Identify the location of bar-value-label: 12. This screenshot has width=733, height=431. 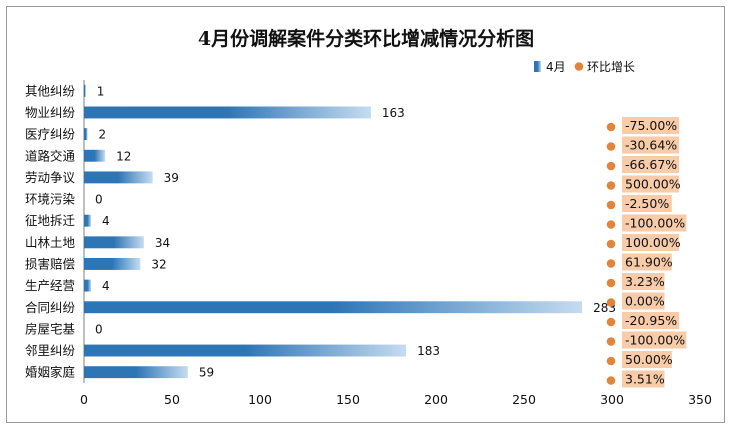
(123, 156).